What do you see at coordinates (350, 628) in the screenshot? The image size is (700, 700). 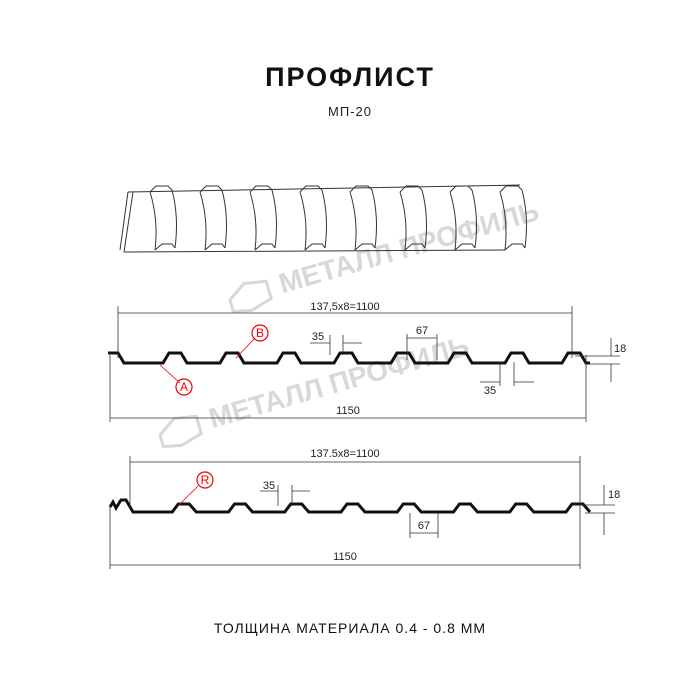 I see `material-thickness-note: ТОЛЩИНА МАТЕРИАЛА 0.4 - 0.8 ММ` at bounding box center [350, 628].